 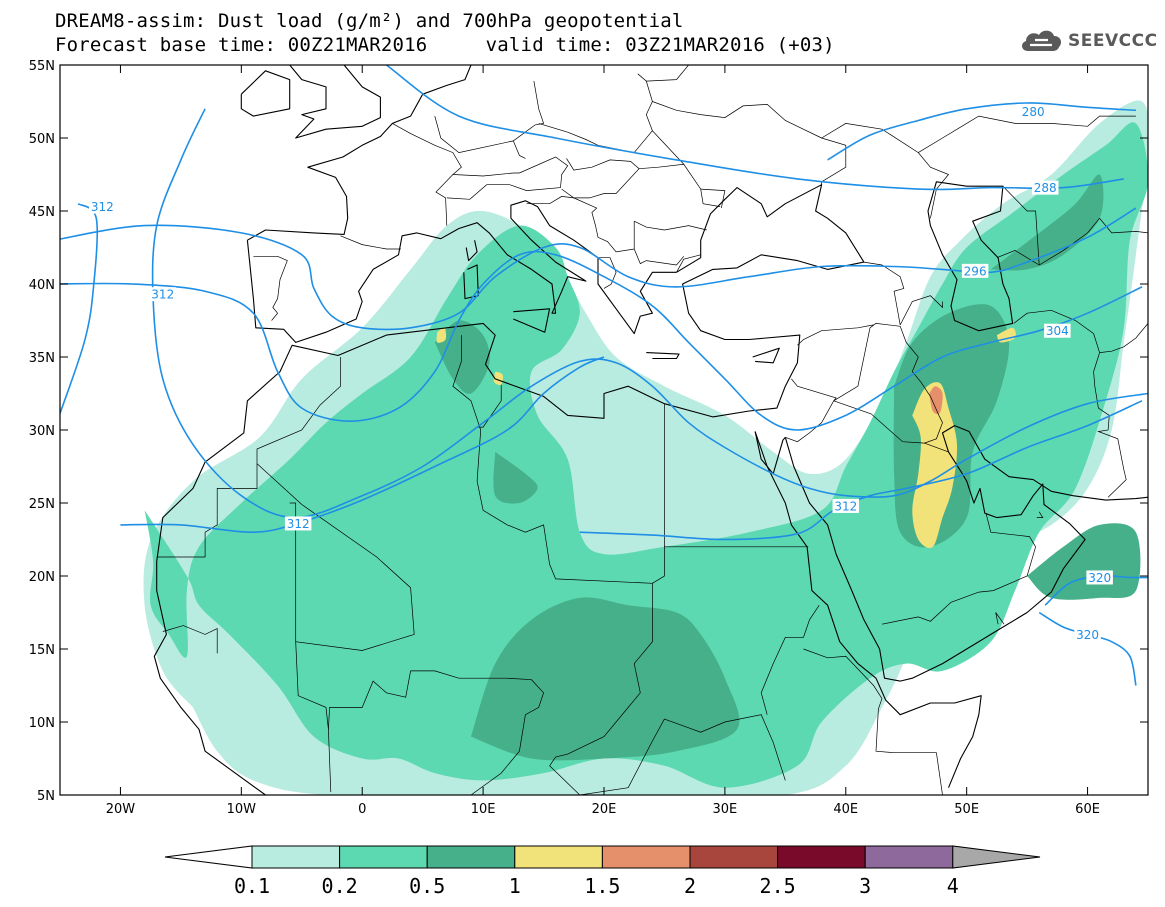 I want to click on lat-tick-label: 15N, so click(x=42, y=650).